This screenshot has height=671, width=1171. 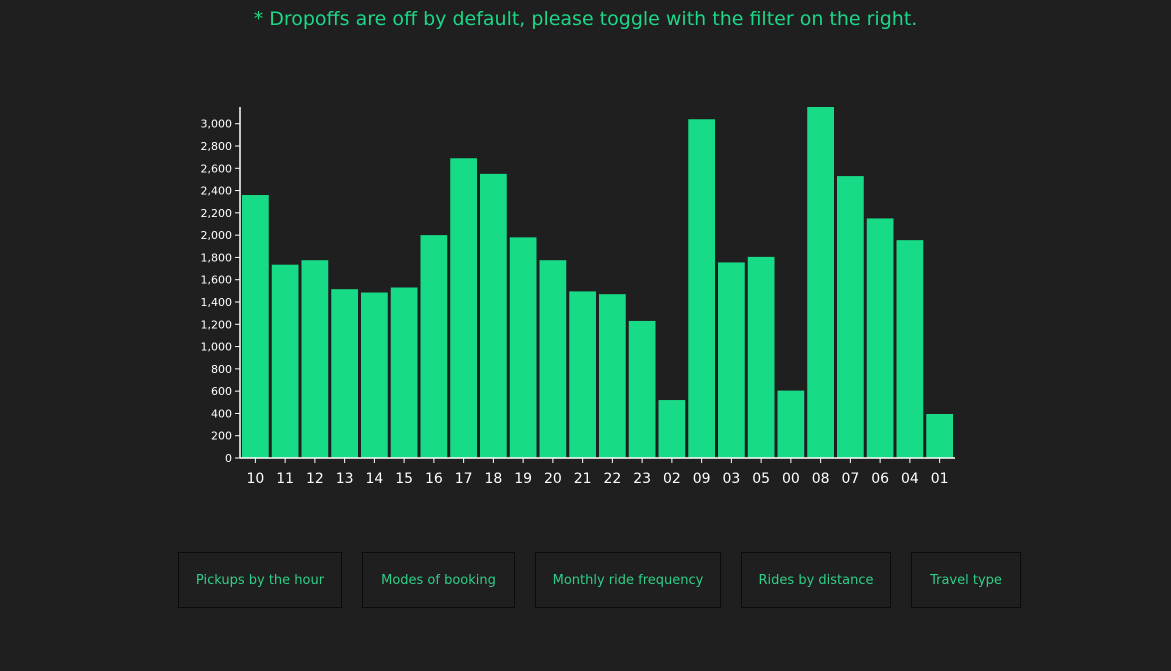 What do you see at coordinates (523, 479) in the screenshot?
I see `x-tick-label: 19` at bounding box center [523, 479].